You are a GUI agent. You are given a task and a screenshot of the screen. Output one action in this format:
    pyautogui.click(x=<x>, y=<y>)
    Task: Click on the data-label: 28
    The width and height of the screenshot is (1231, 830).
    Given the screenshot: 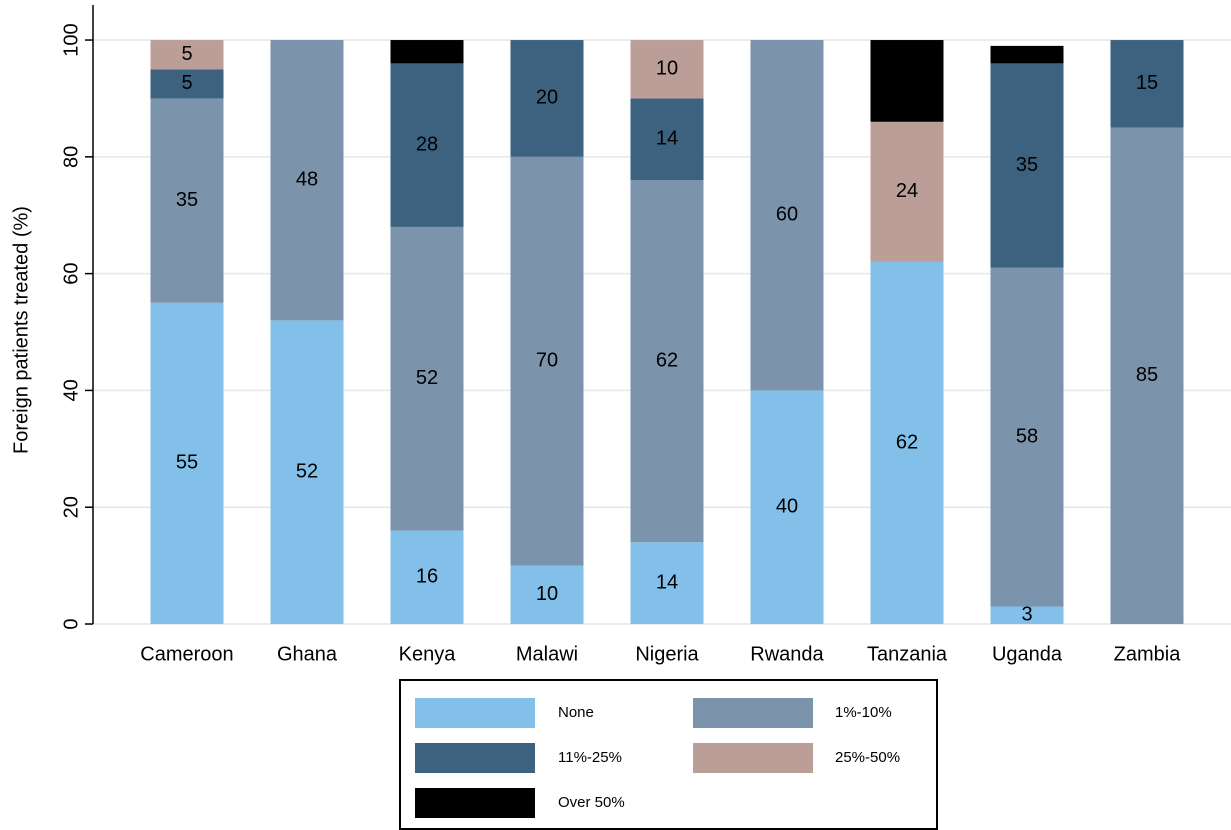 What is the action you would take?
    pyautogui.click(x=427, y=144)
    